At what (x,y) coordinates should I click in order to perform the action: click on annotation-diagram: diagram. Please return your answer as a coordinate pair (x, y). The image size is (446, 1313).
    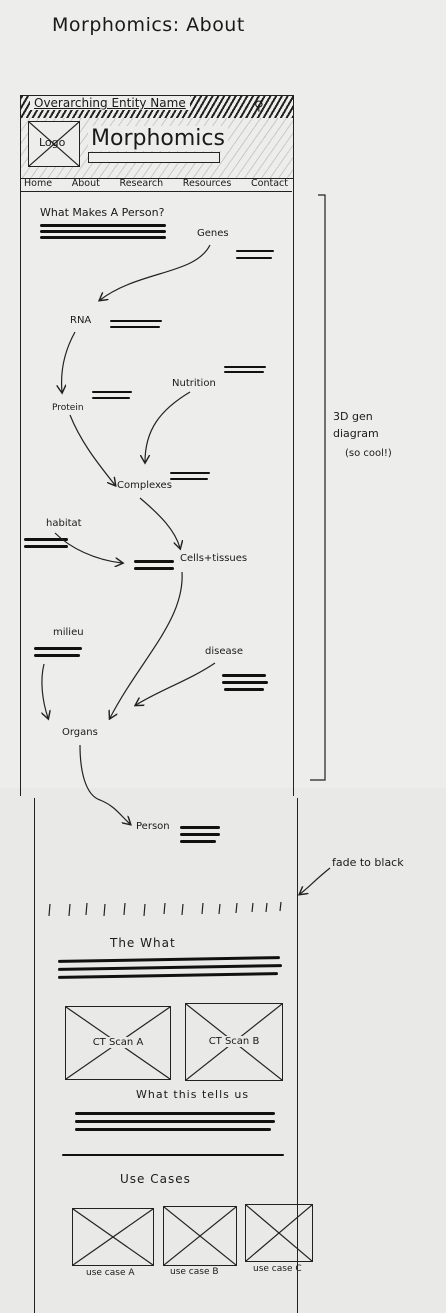
    Looking at the image, I should click on (356, 433).